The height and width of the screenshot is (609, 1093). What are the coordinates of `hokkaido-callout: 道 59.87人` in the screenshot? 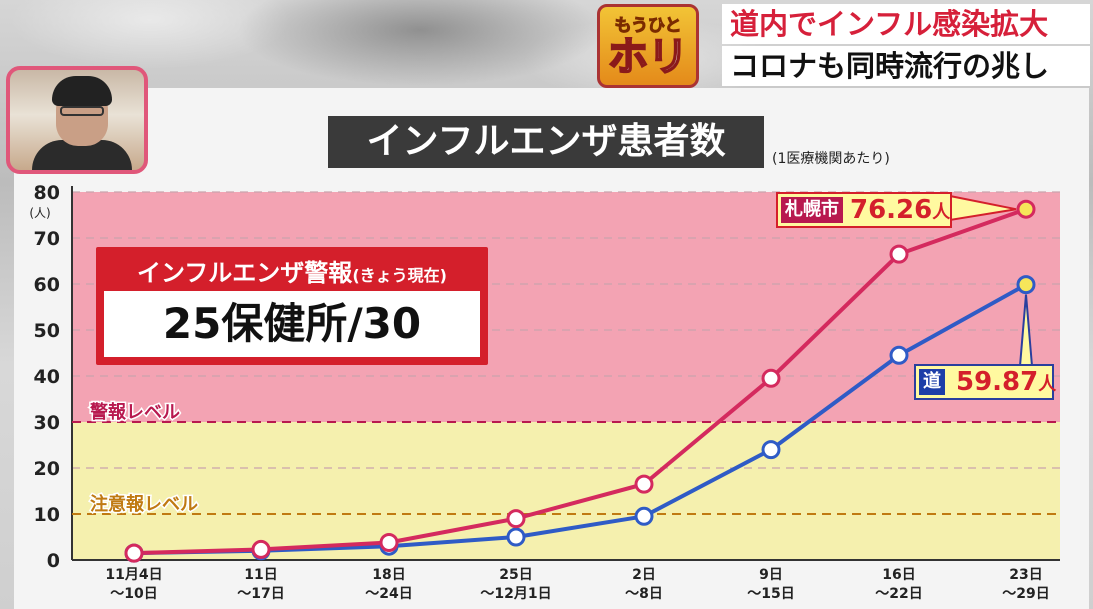 It's located at (985, 382).